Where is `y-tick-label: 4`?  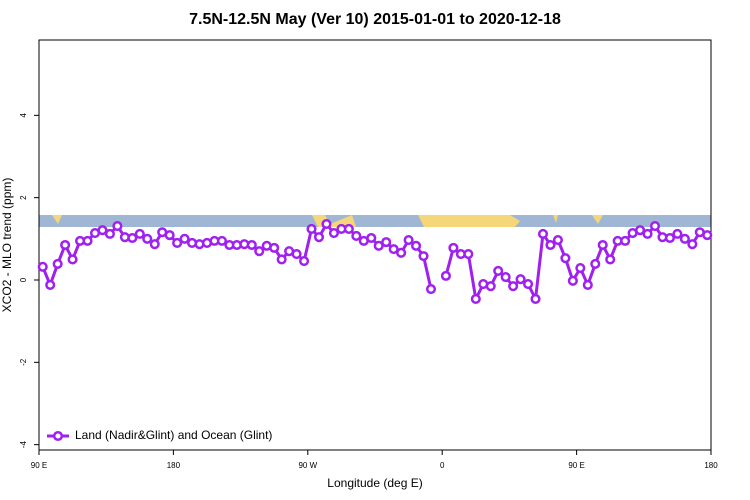
y-tick-label: 4 is located at coordinates (23, 115).